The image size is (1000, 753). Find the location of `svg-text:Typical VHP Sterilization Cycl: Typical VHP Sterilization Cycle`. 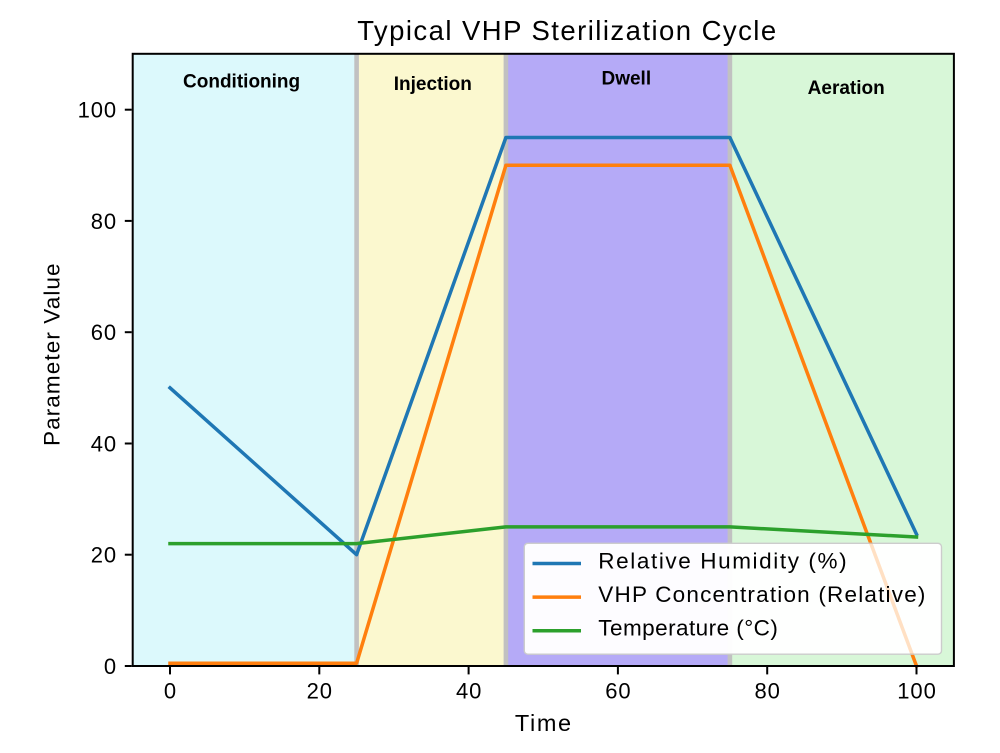

svg-text:Typical VHP Sterilization Cycl: Typical VHP Sterilization Cycle is located at coordinates (567, 30).